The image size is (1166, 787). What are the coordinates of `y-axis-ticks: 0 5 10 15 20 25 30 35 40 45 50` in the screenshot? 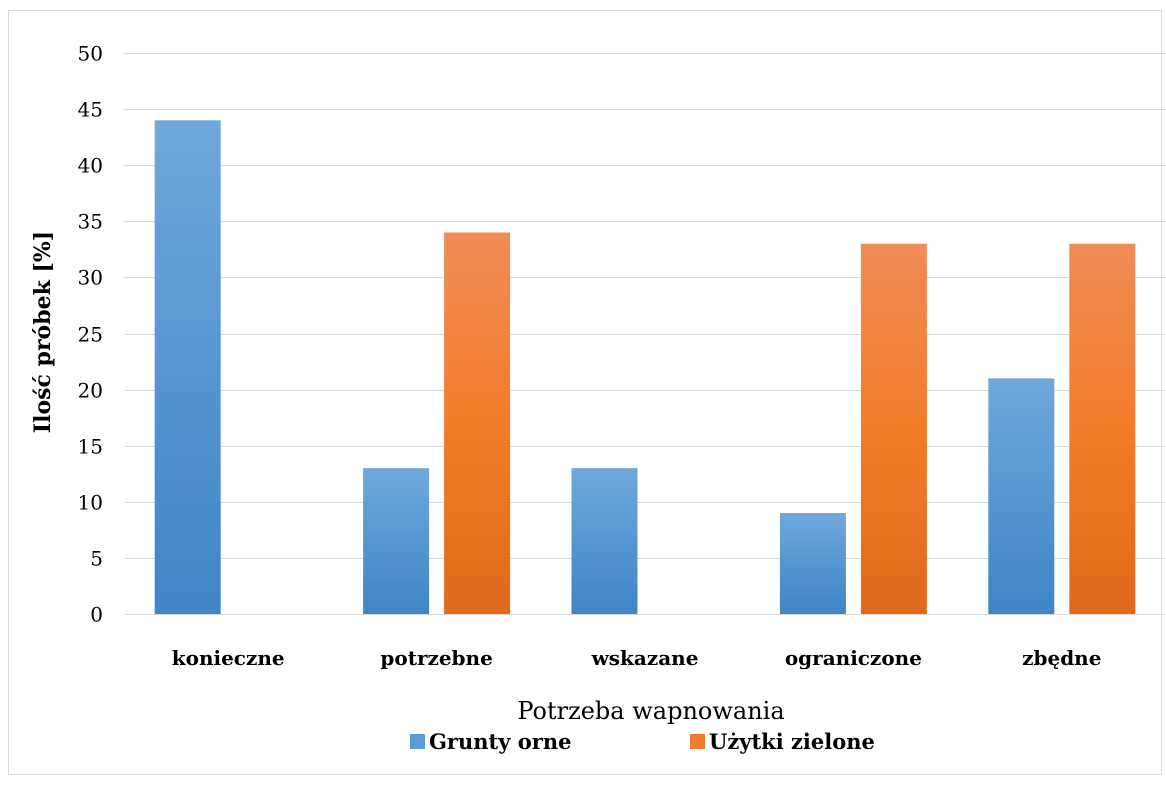 It's located at (90, 334).